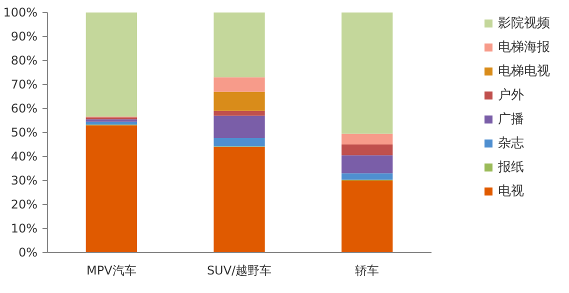 Image resolution: width=569 pixels, height=293 pixels. Describe the element at coordinates (239, 271) in the screenshot. I see `x-tick-label: SUV/越野车` at that location.